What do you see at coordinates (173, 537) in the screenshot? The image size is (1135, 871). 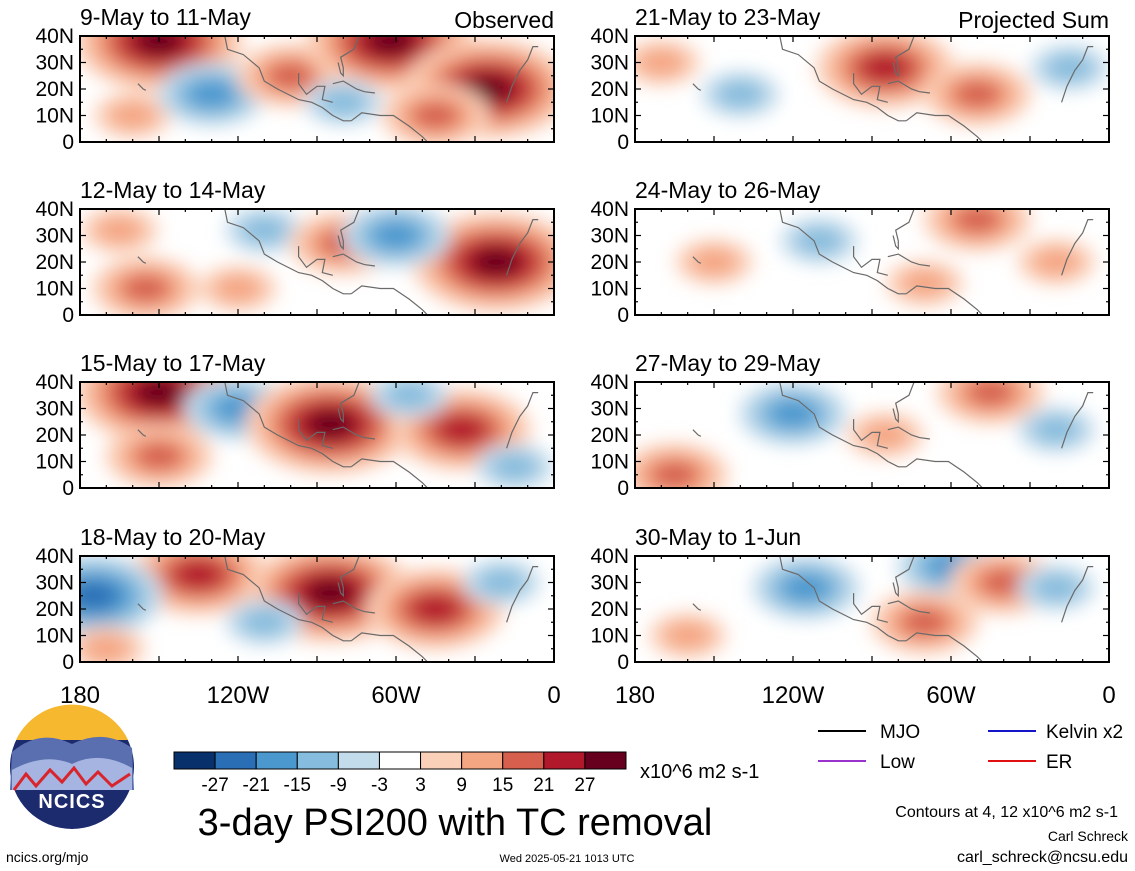 I see `panel-title: 18-May to 20-May` at bounding box center [173, 537].